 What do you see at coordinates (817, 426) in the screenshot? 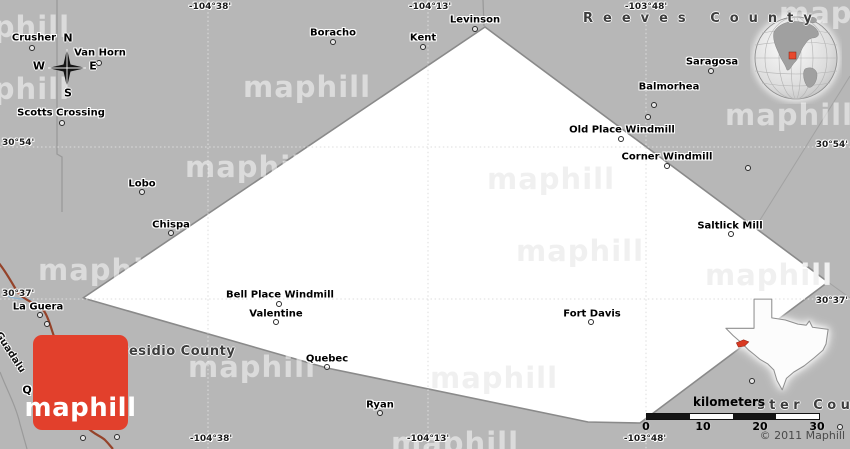
I see `scale-tick-label: 30` at bounding box center [817, 426].